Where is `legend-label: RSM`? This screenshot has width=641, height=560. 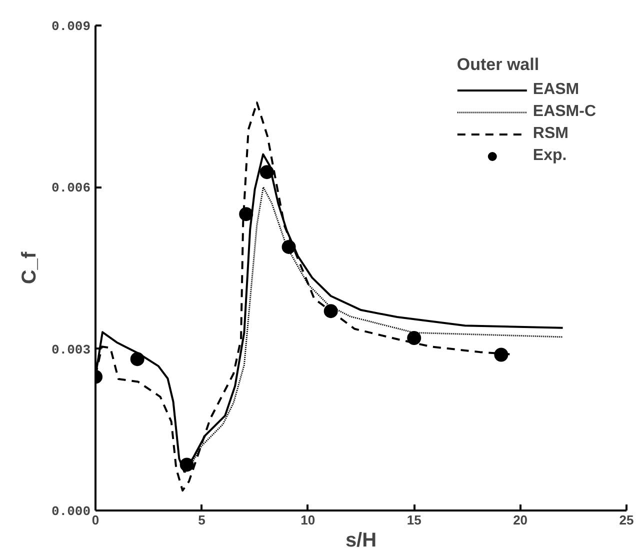
legend-label: RSM is located at coordinates (550, 134).